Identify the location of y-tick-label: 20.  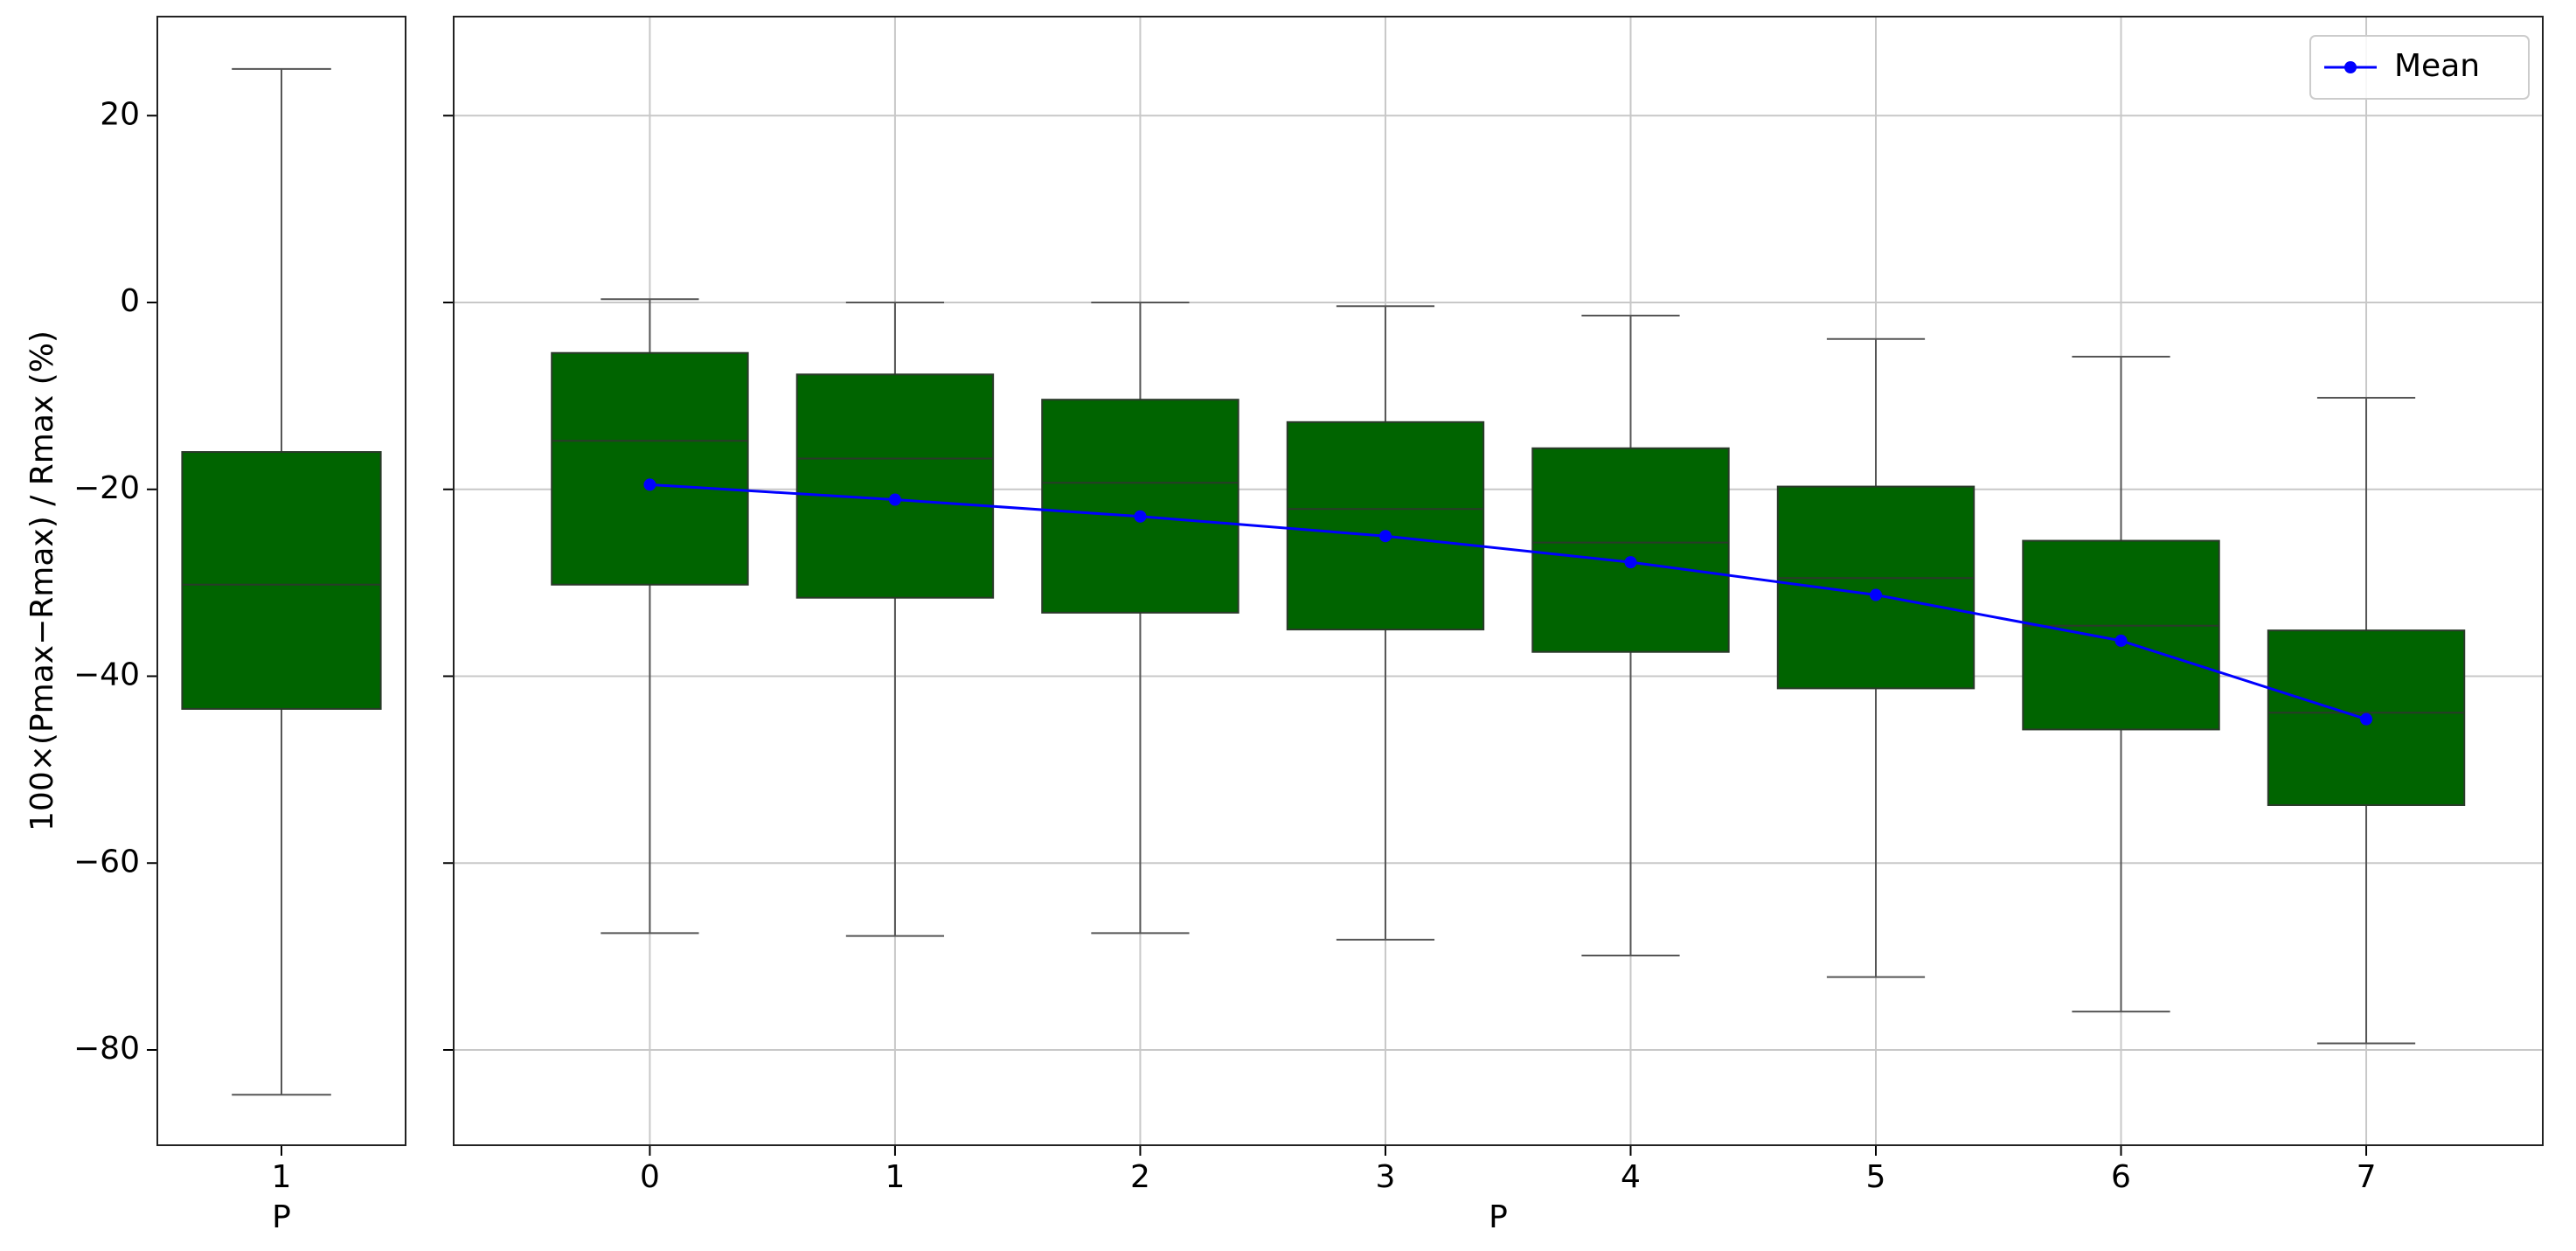
(120, 114).